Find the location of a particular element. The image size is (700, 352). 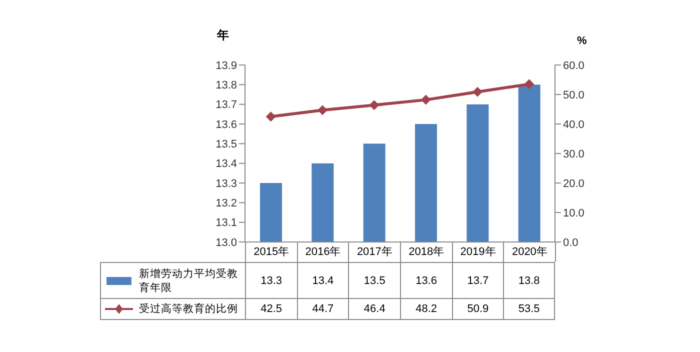

y-tick-label: 13.7 is located at coordinates (226, 105).